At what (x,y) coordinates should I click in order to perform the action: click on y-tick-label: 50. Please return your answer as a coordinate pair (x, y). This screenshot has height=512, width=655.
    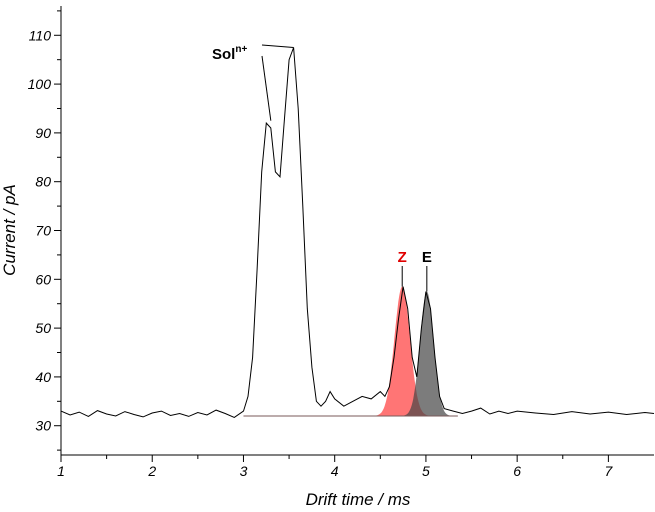
    Looking at the image, I should click on (43, 328).